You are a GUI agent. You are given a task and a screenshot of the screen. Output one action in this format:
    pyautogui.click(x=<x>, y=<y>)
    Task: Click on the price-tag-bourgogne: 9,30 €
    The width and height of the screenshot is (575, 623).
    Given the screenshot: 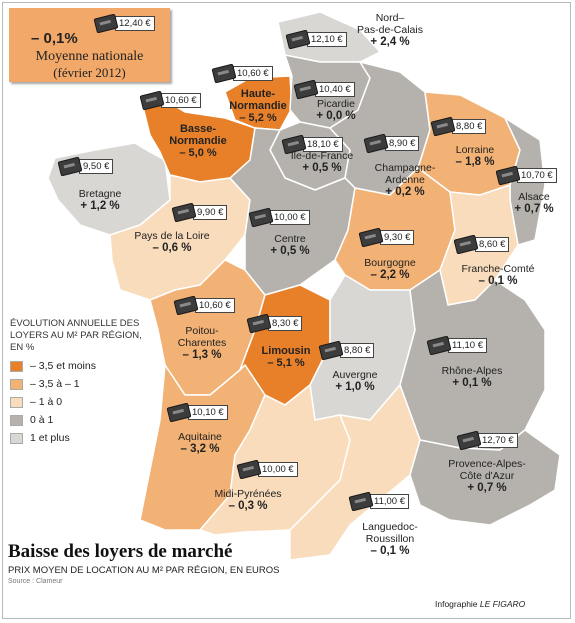 What is the action you would take?
    pyautogui.click(x=386, y=237)
    